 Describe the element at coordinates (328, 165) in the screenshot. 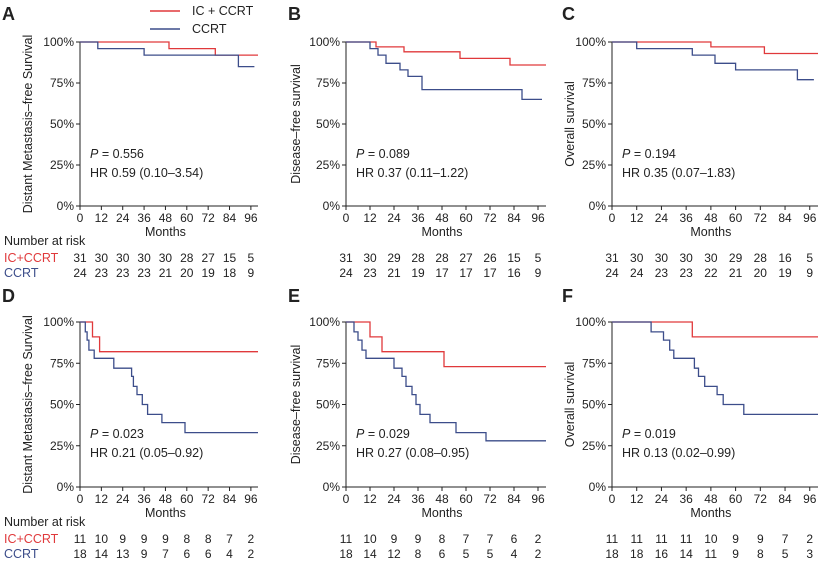

I see `y-tick-label: 25%` at that location.